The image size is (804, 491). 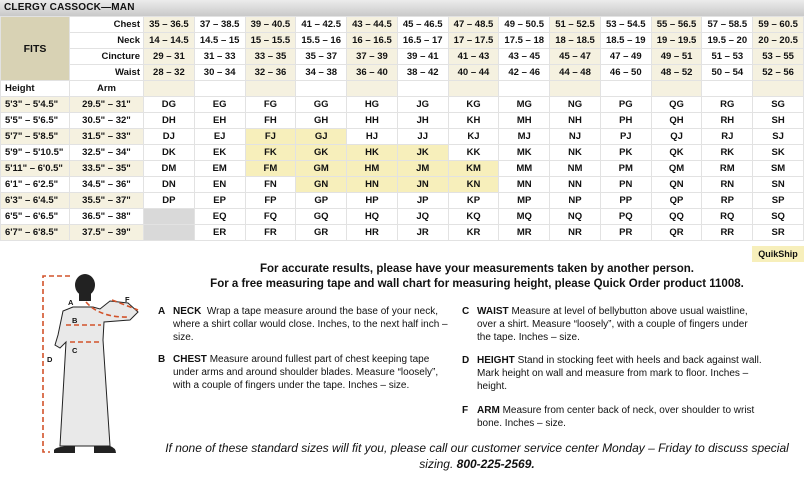 What do you see at coordinates (321, 216) in the screenshot?
I see `size-code: GQ` at bounding box center [321, 216].